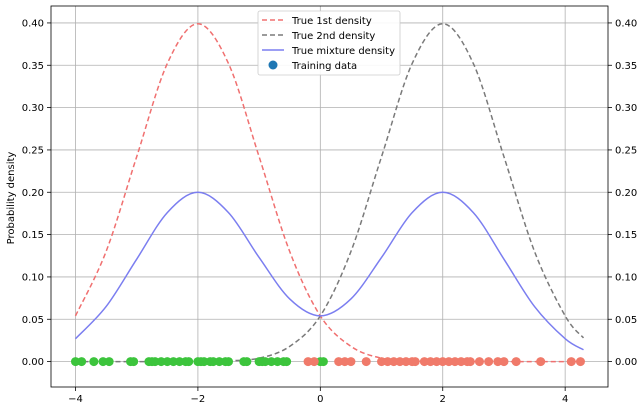  I want to click on legend-marker-training-data, so click(273, 65).